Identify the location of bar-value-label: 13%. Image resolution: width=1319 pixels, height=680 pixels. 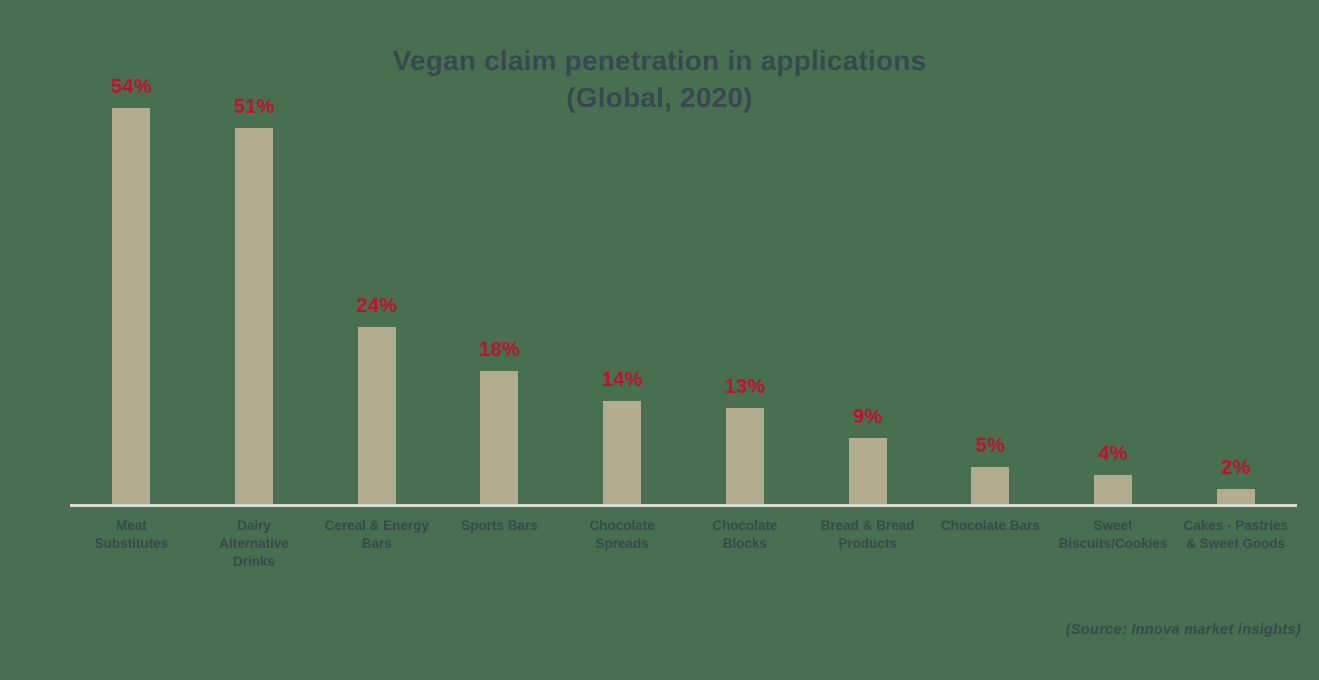
(745, 387).